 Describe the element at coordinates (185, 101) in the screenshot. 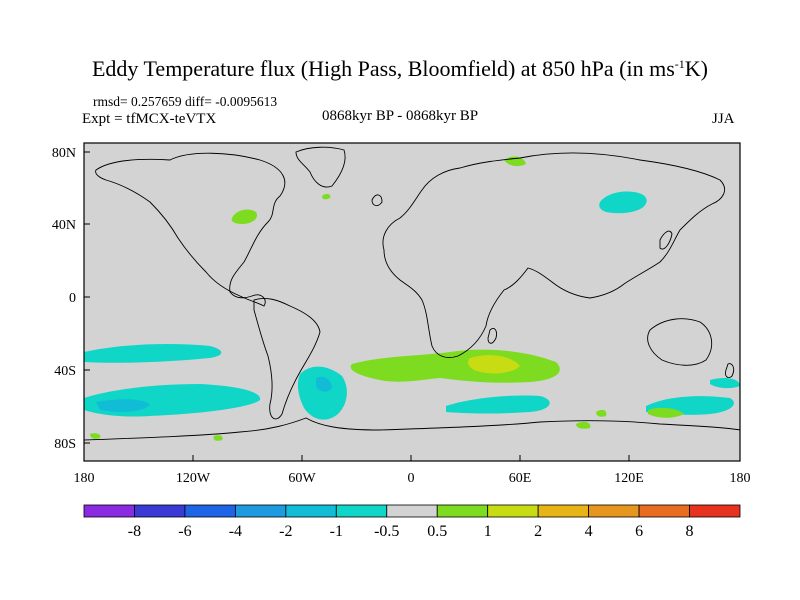

I see `stats-line: rmsd= 0.257659 diff= -0.0095613` at that location.